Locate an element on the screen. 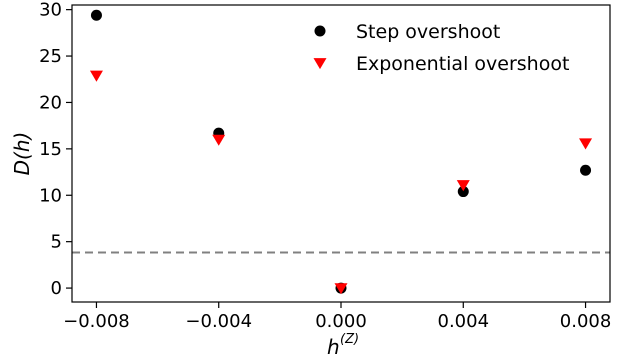 This screenshot has width=628, height=362. y-tick-label-3: 10 is located at coordinates (50, 195).